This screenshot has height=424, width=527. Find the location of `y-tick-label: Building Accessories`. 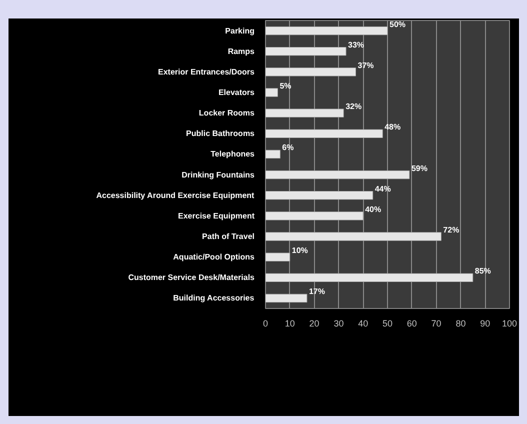

y-tick-label: Building Accessories is located at coordinates (214, 298).